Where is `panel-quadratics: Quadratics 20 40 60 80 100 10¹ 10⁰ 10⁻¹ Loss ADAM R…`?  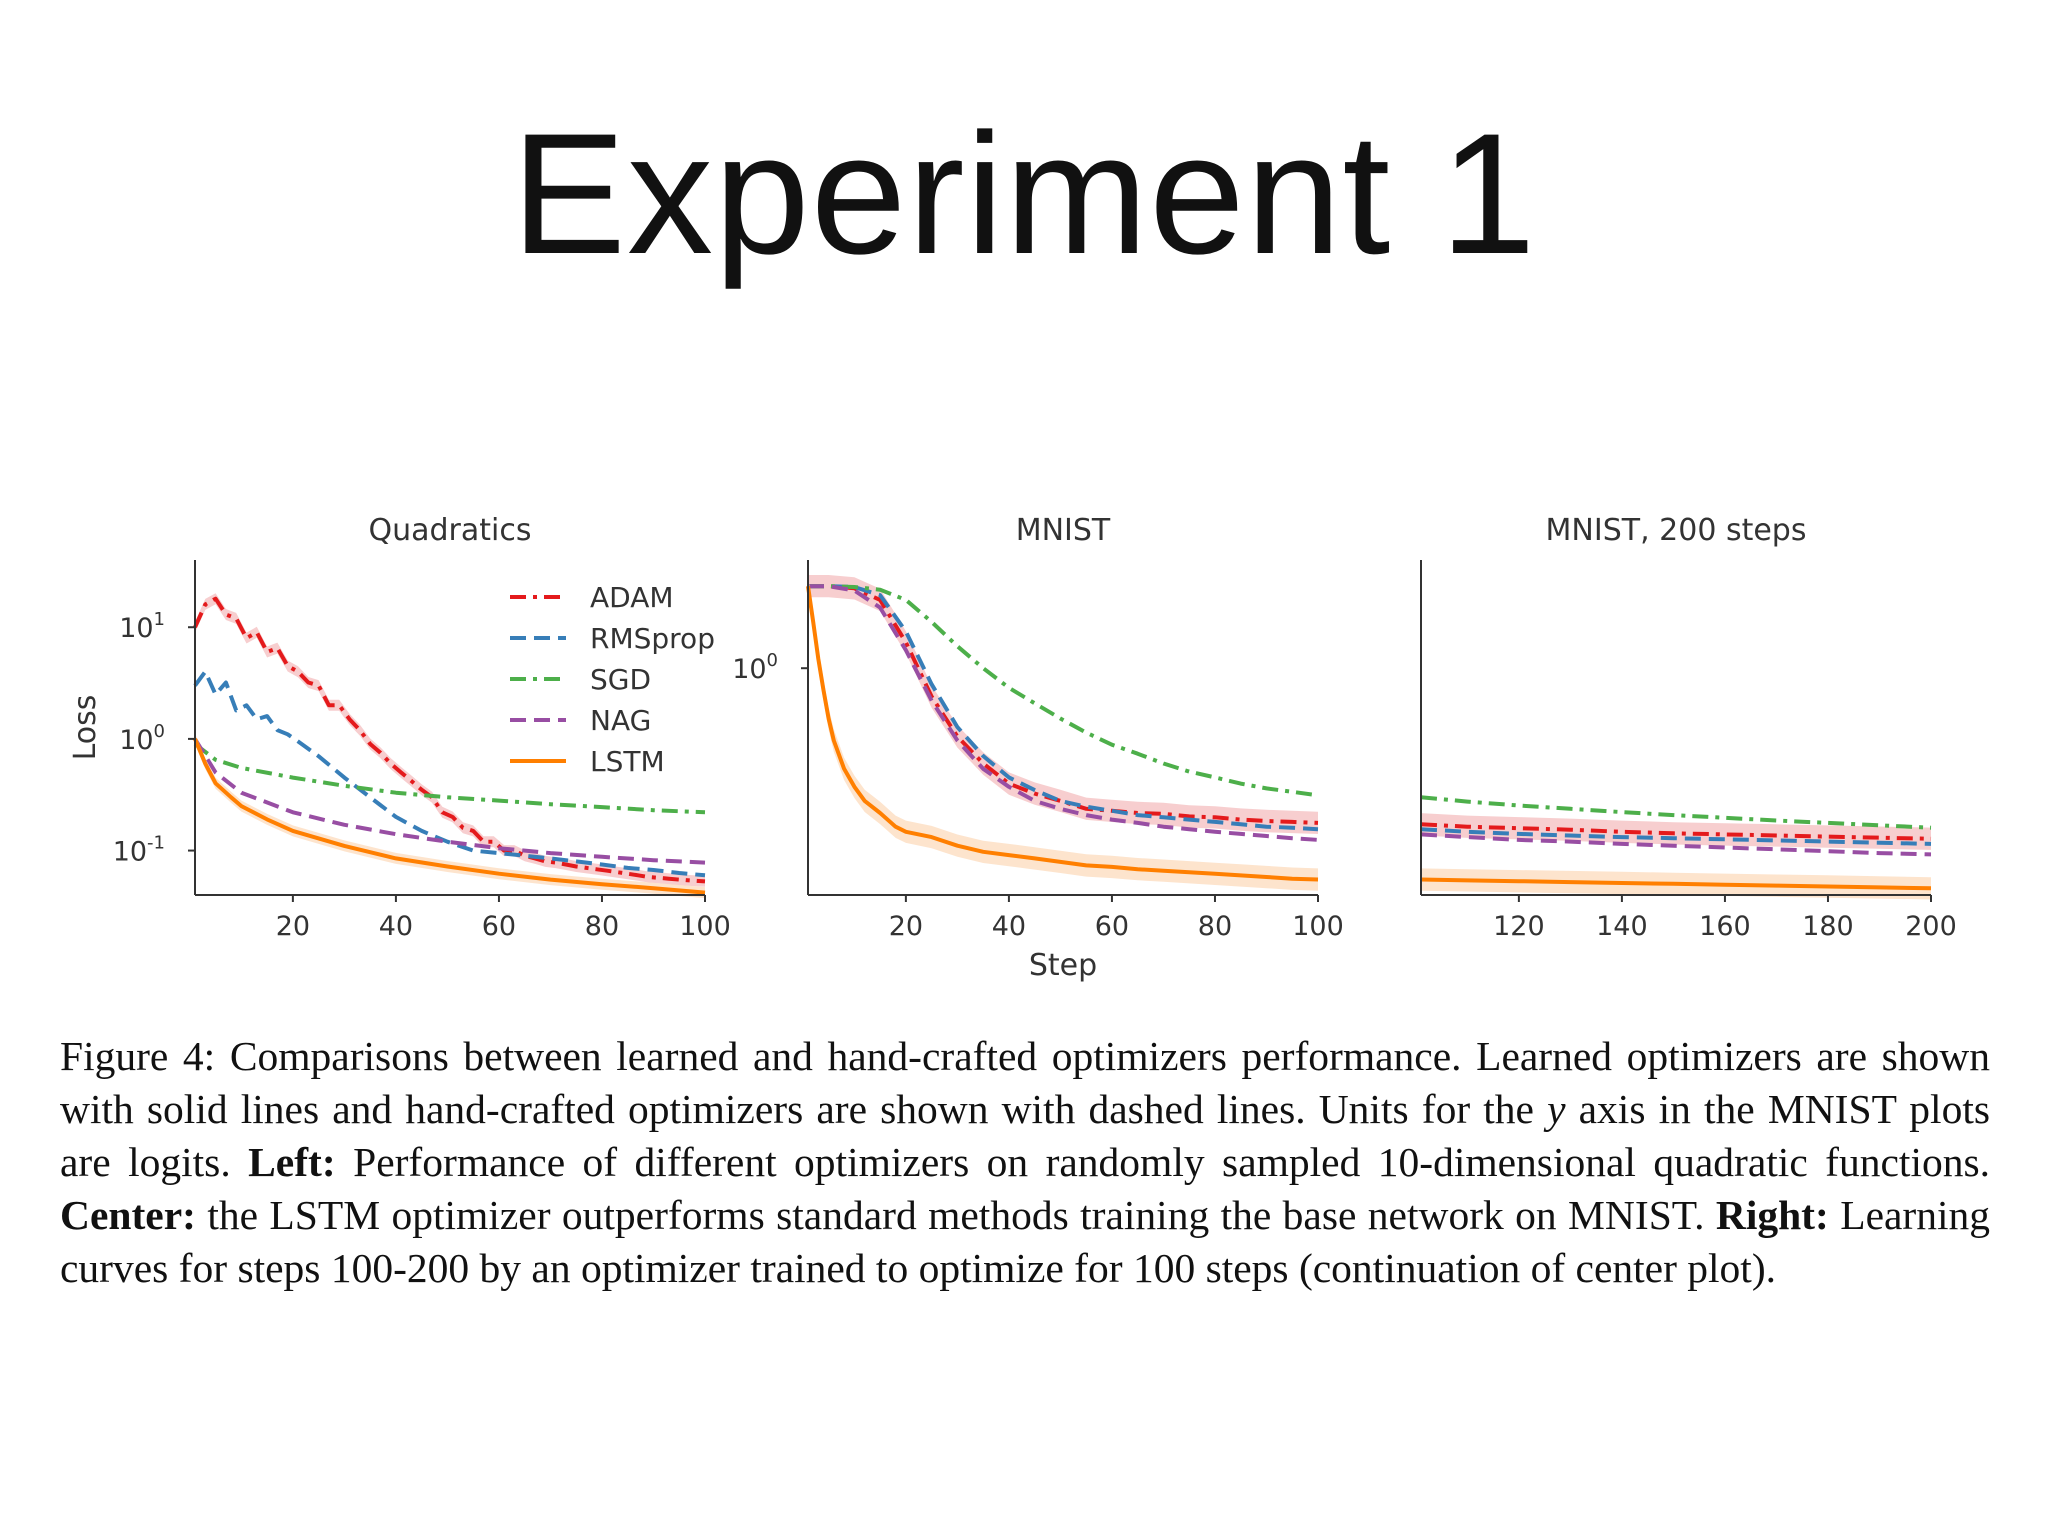
panel-quadratics: Quadratics 20 40 60 80 100 10¹ 10⁰ 10⁻¹ Loss ADAM R… is located at coordinates (399, 727).